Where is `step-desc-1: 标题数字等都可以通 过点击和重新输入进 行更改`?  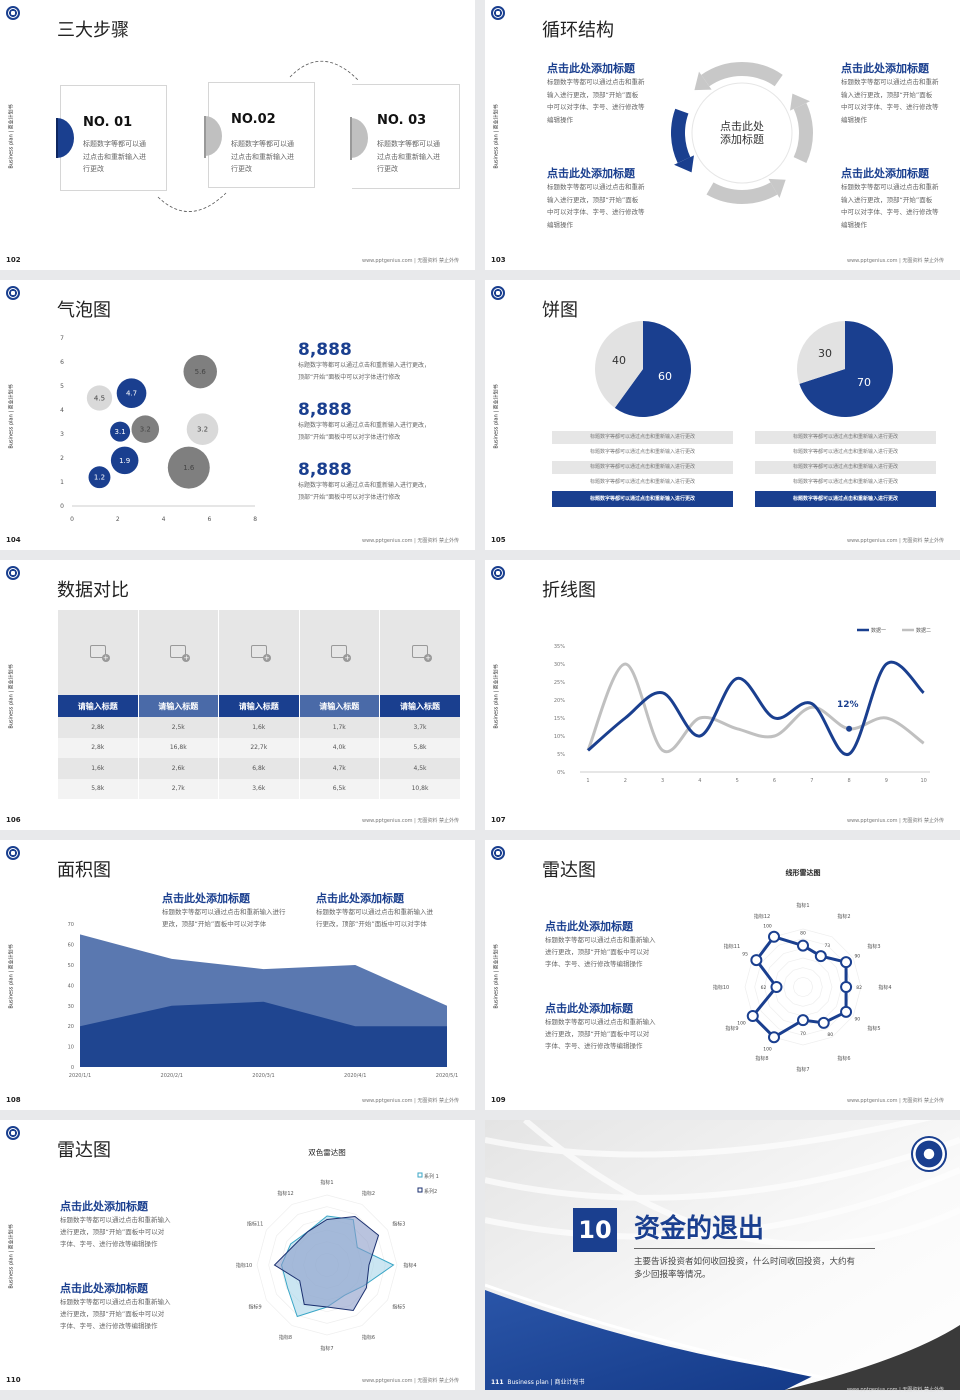
step-desc-1: 标题数字等都可以通 过点击和重新输入进 行更改 is located at coordinates (114, 156).